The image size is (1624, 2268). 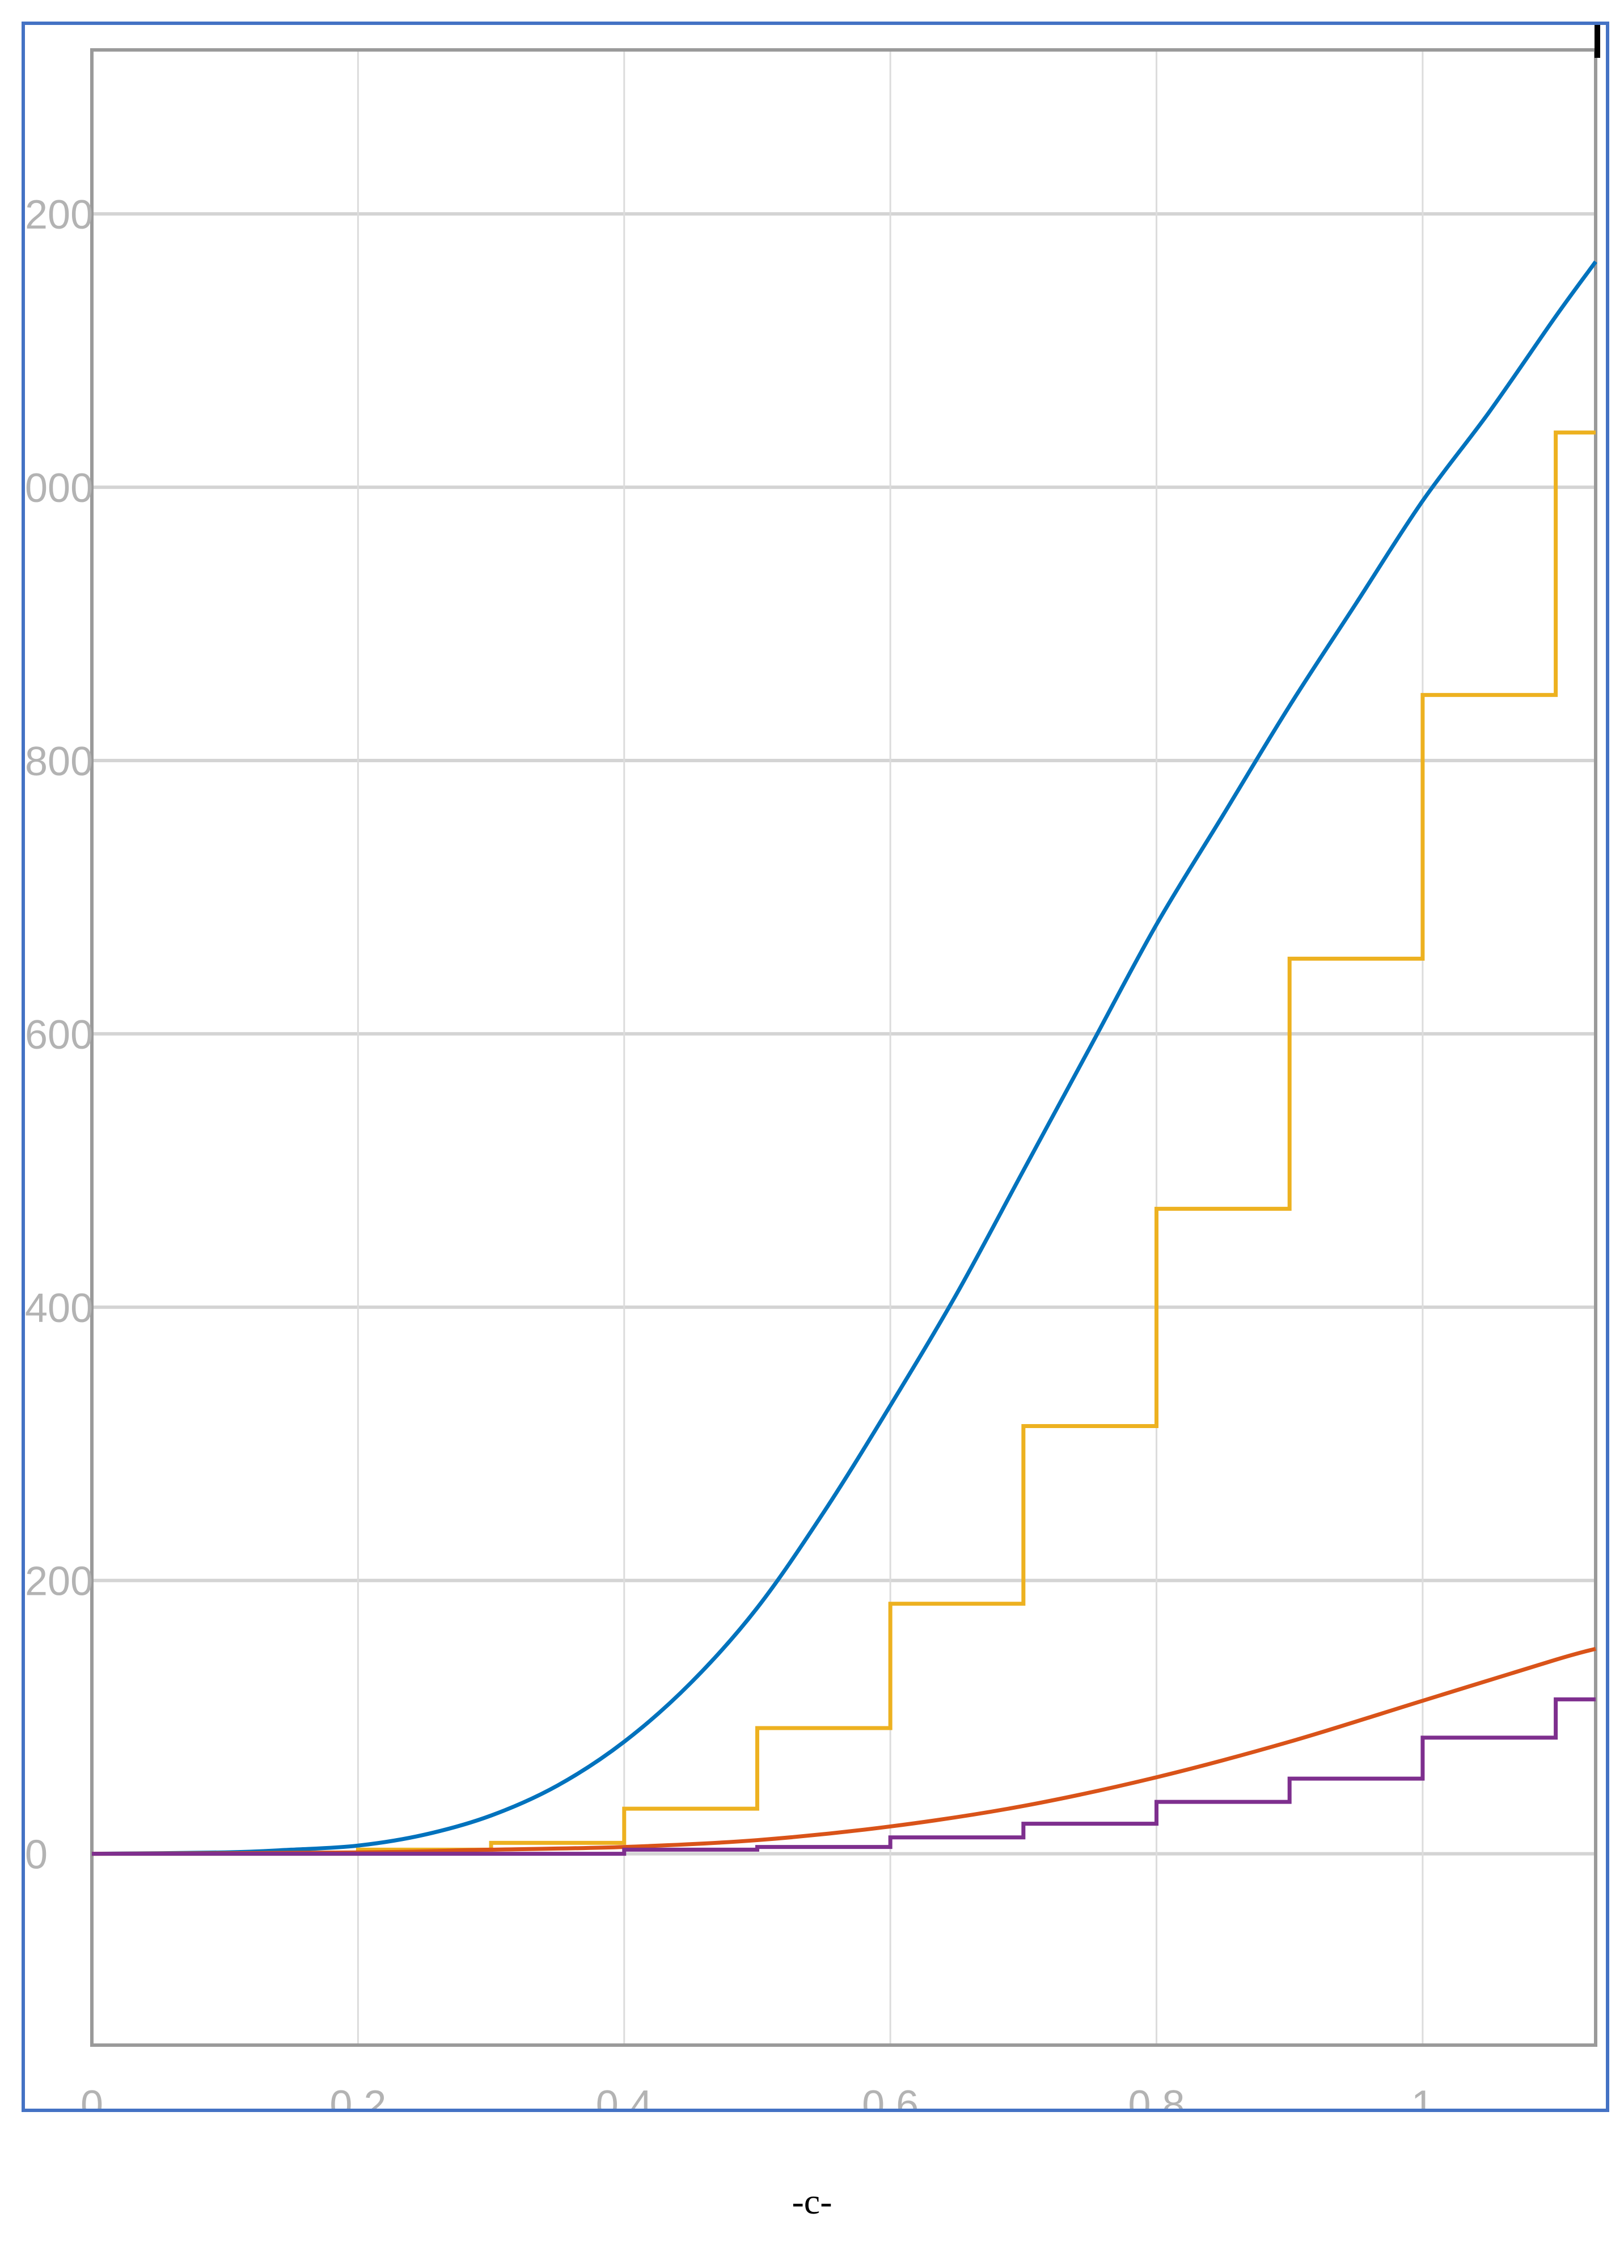 I want to click on series-4-line, so click(x=844, y=1777).